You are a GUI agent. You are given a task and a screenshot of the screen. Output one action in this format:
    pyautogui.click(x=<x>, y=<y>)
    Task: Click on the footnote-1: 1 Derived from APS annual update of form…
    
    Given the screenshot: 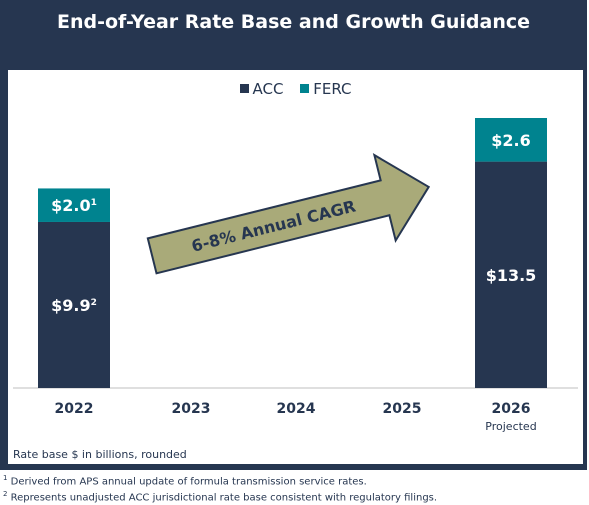 What is the action you would take?
    pyautogui.click(x=185, y=481)
    